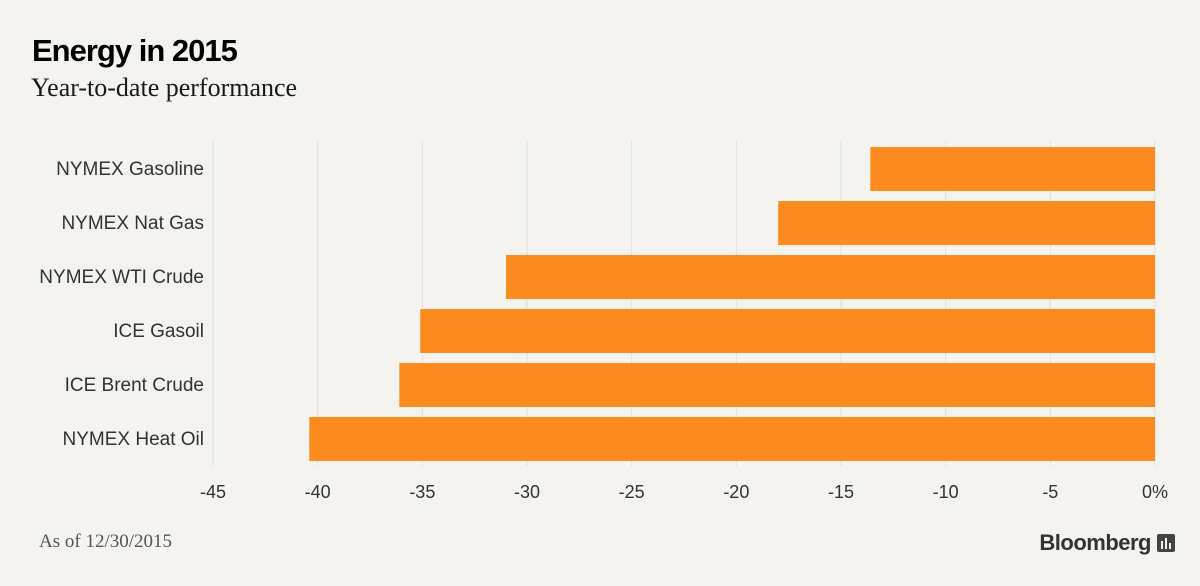 The width and height of the screenshot is (1200, 586). I want to click on x-tick-label: -35, so click(422, 492).